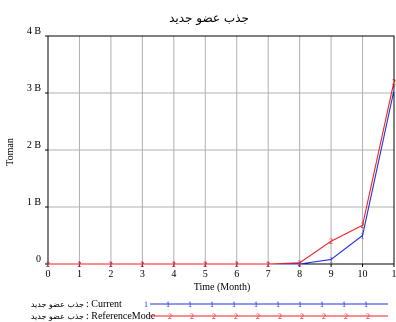 This screenshot has width=396, height=322. What do you see at coordinates (299, 274) in the screenshot?
I see `x-tick-label: 8` at bounding box center [299, 274].